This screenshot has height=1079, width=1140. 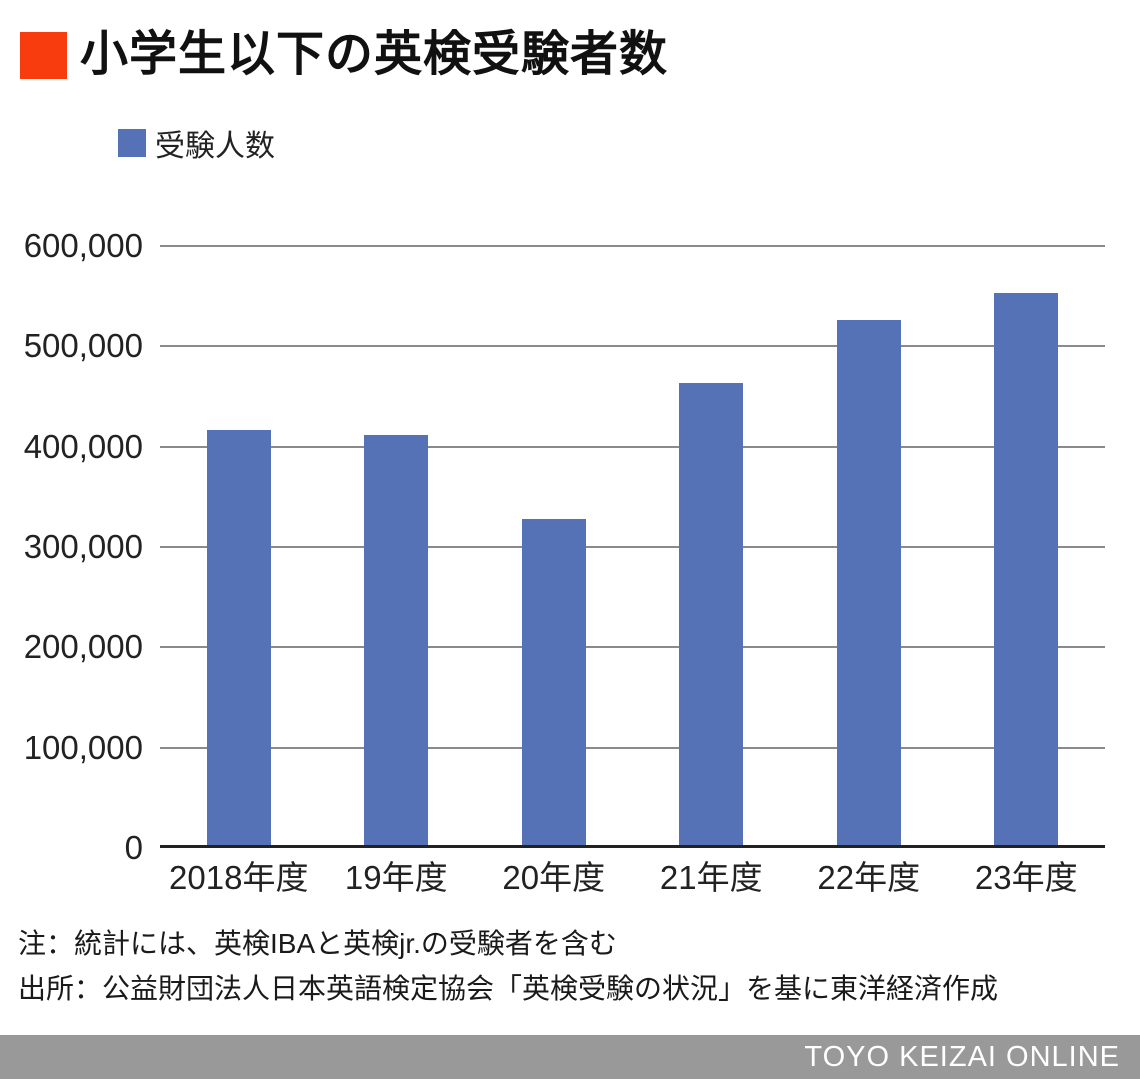 I want to click on y-tick-label: 600,000, so click(x=83, y=245).